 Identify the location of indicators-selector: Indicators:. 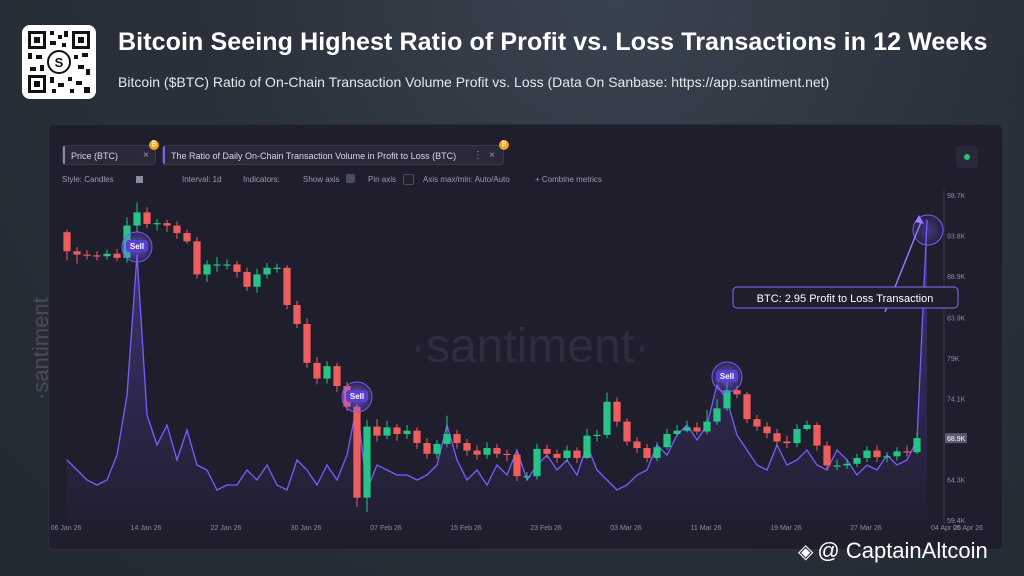
(261, 179).